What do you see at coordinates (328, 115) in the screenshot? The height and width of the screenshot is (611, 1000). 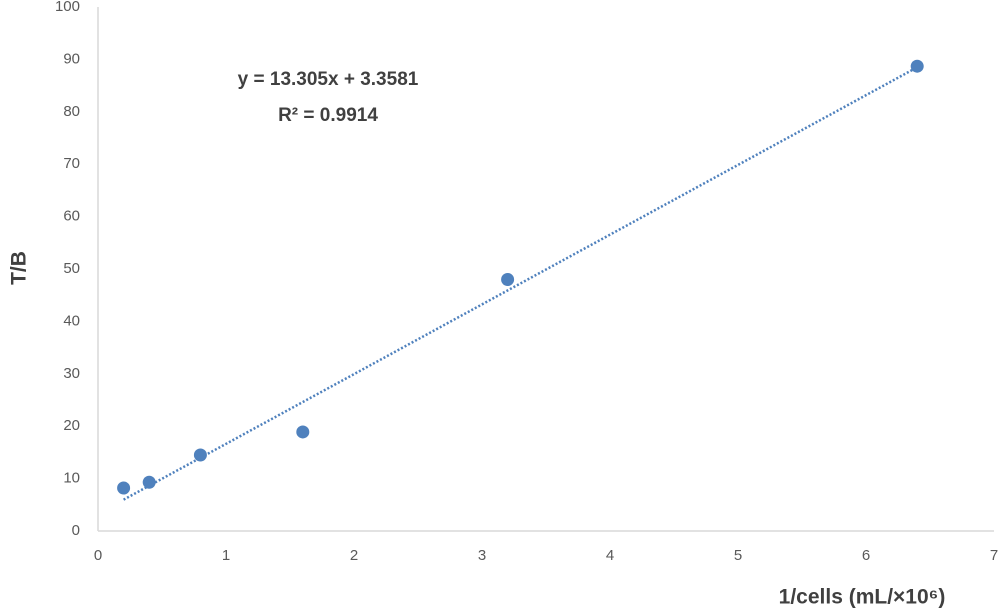 I see `r-squared: R² = 0.9914` at bounding box center [328, 115].